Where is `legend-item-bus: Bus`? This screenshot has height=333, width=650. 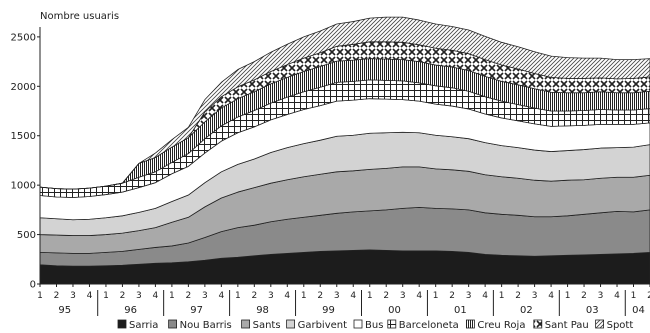
legend-item-bus: Bus is located at coordinates (368, 325).